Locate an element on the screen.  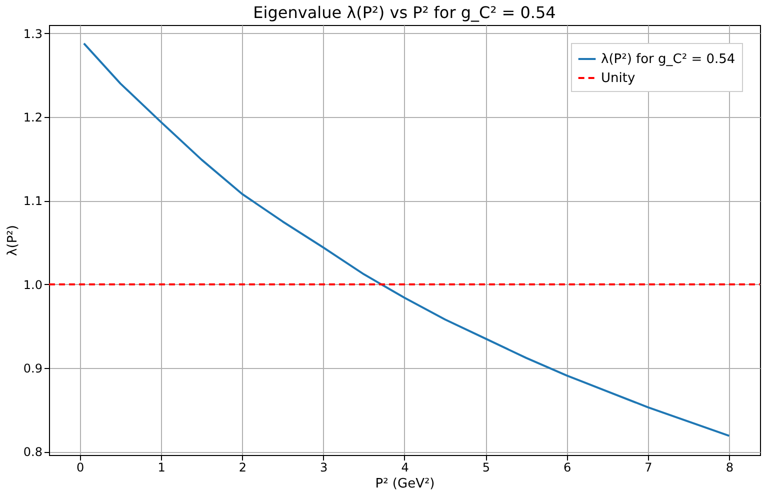
x-axis-title: P² (GeV²) is located at coordinates (405, 484).